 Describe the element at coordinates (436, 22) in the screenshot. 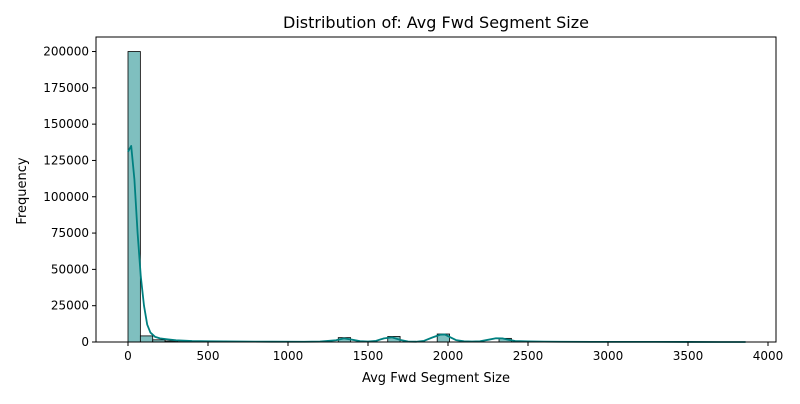

I see `chart-title: Distribution of: Avg Fwd Segment Size` at that location.